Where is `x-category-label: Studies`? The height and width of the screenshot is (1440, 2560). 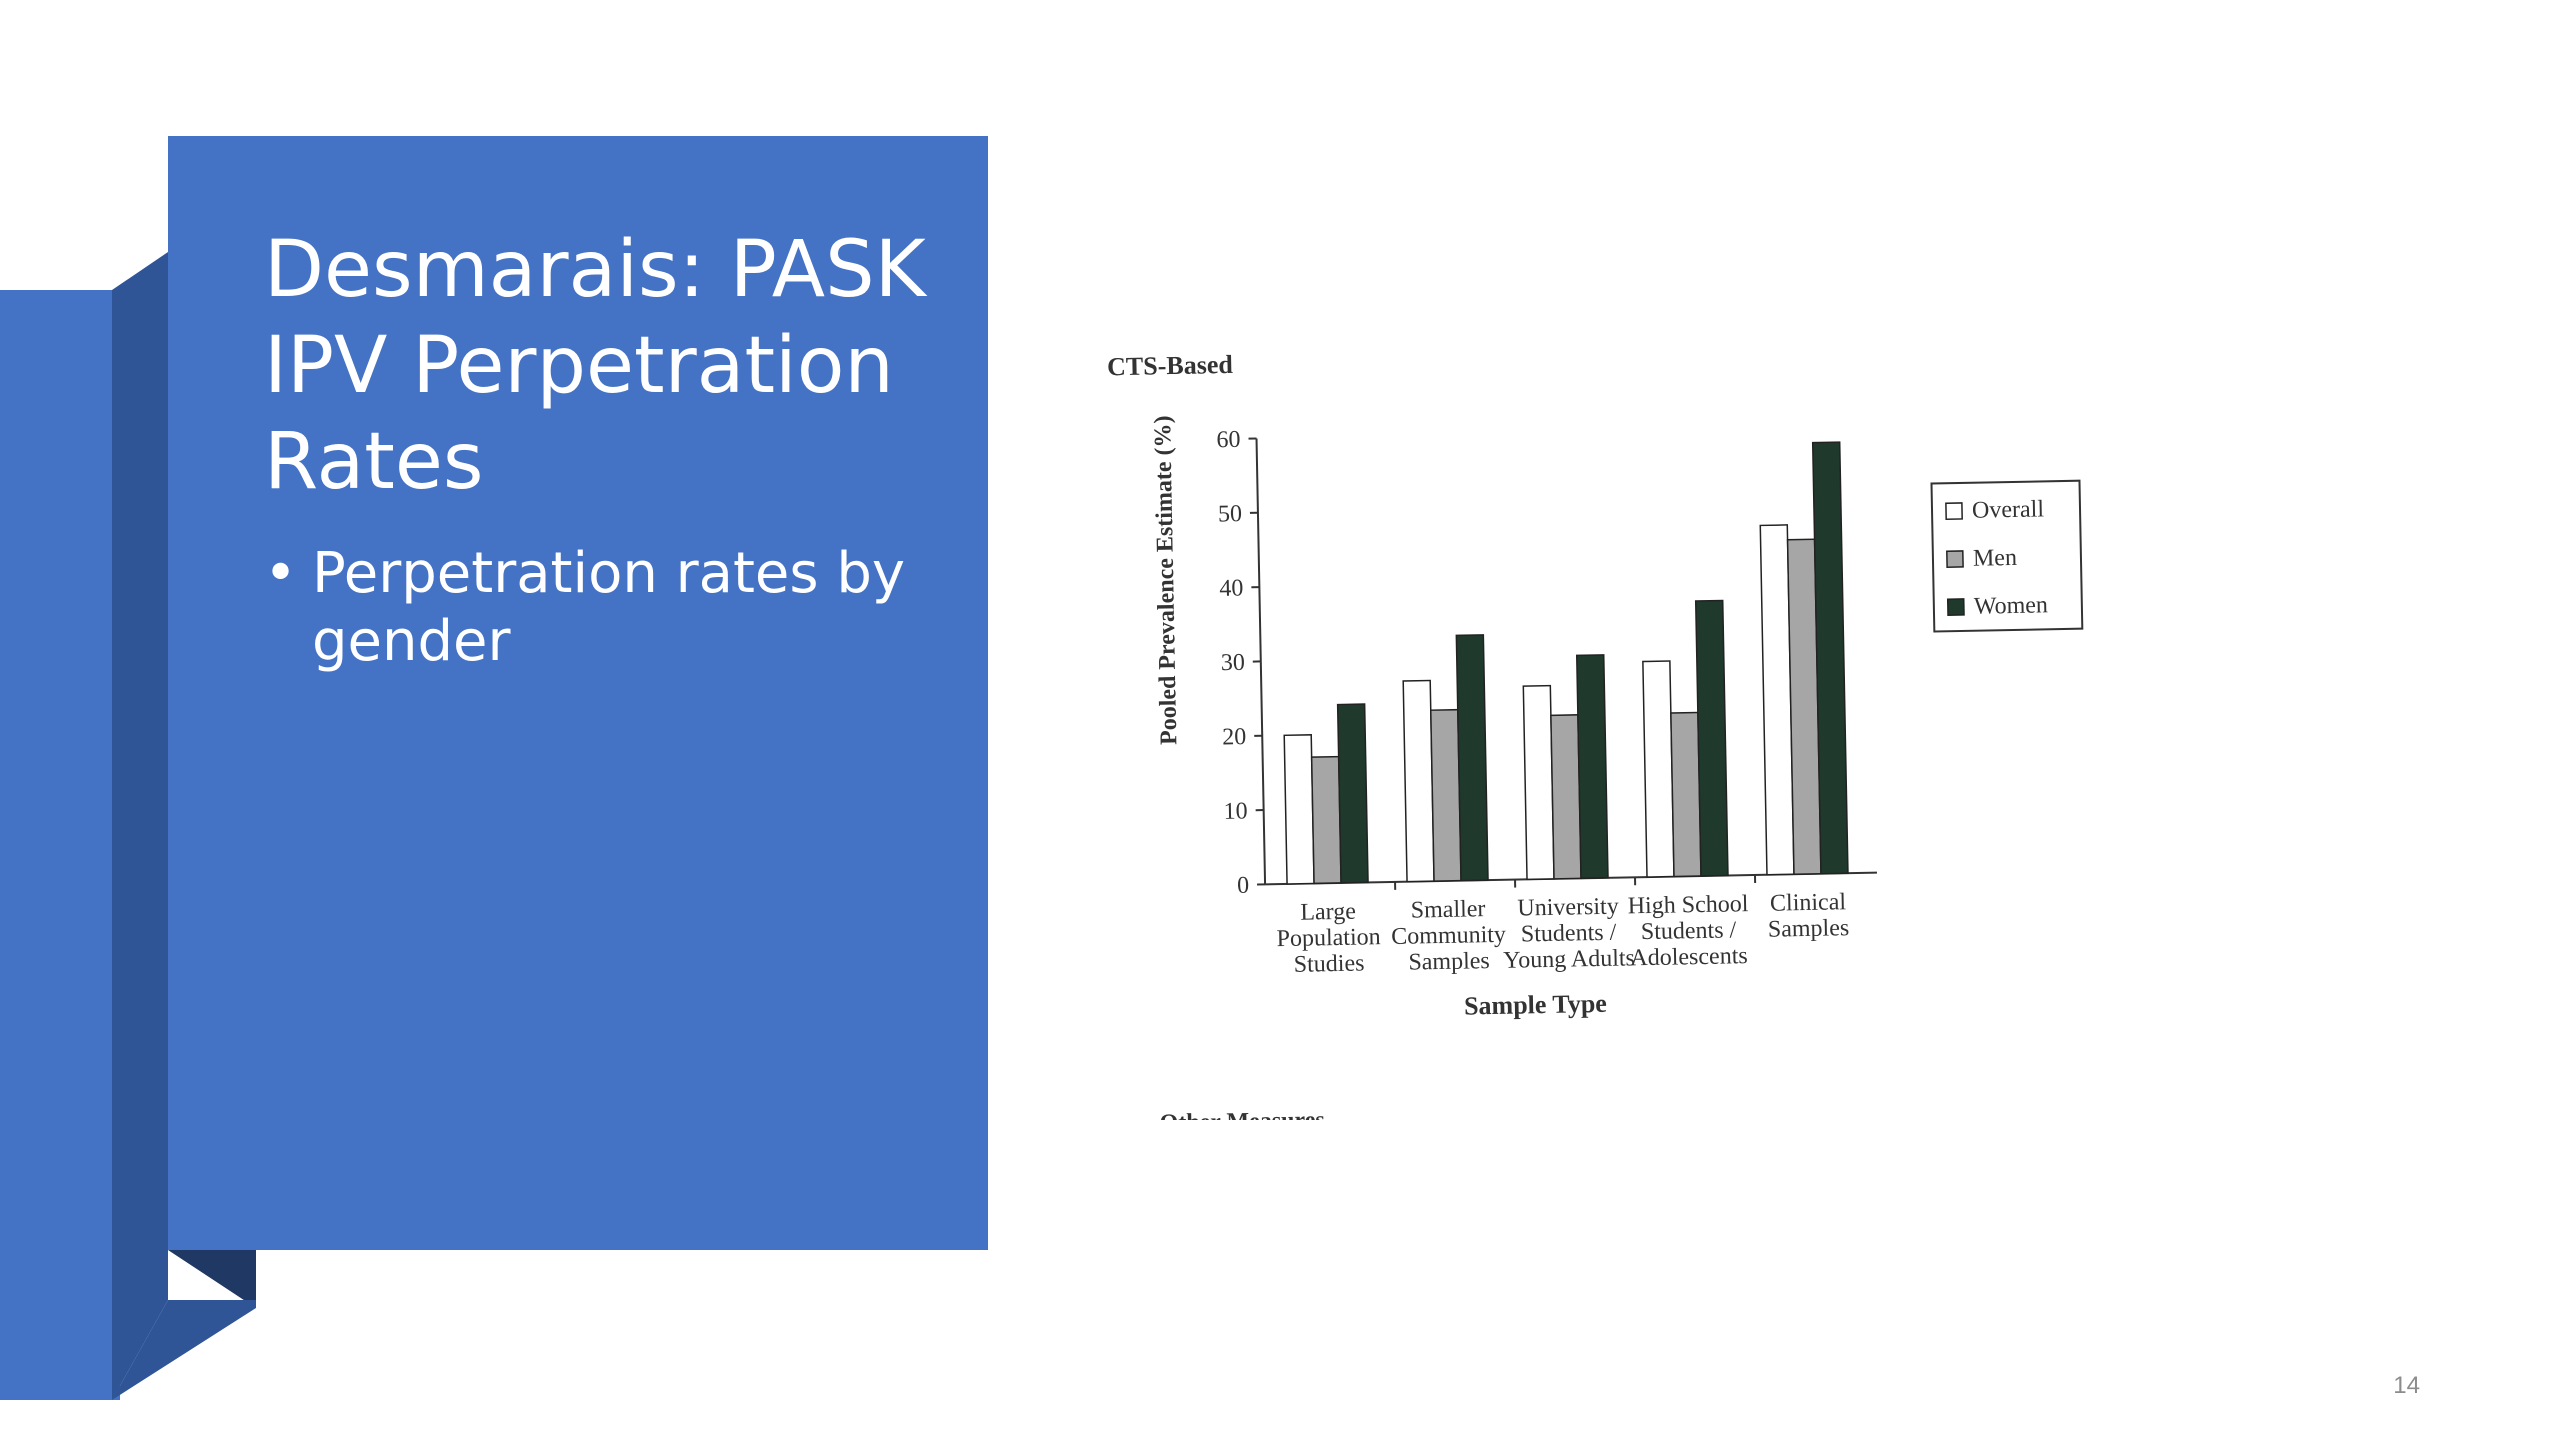 x-category-label: Studies is located at coordinates (1329, 963).